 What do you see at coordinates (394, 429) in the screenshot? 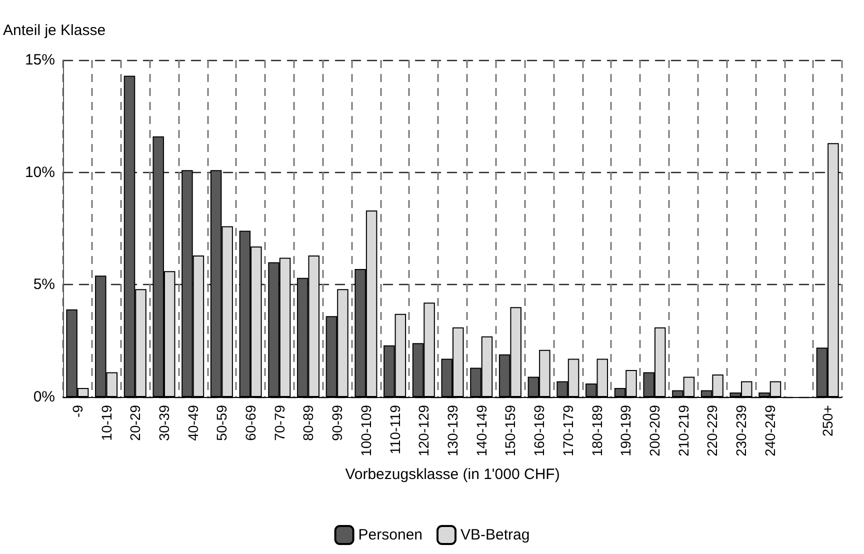
I see `x-tick-label: 110-119` at bounding box center [394, 429].